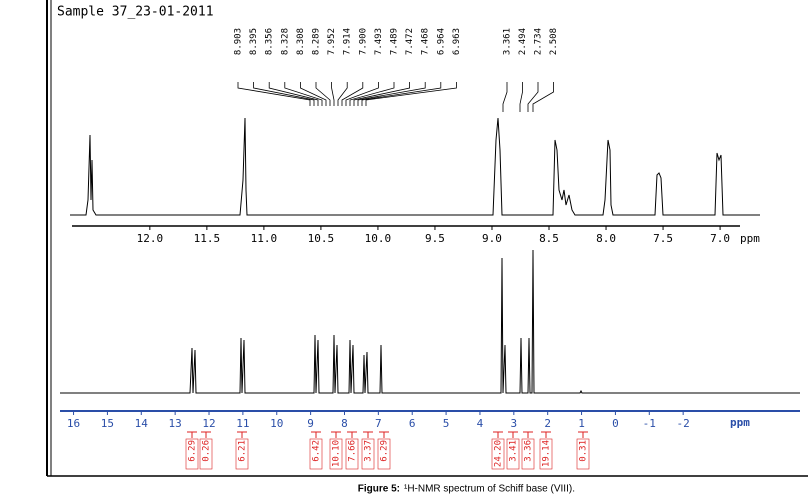 This screenshot has width=810, height=502. I want to click on x-tick-label: 3, so click(514, 423).